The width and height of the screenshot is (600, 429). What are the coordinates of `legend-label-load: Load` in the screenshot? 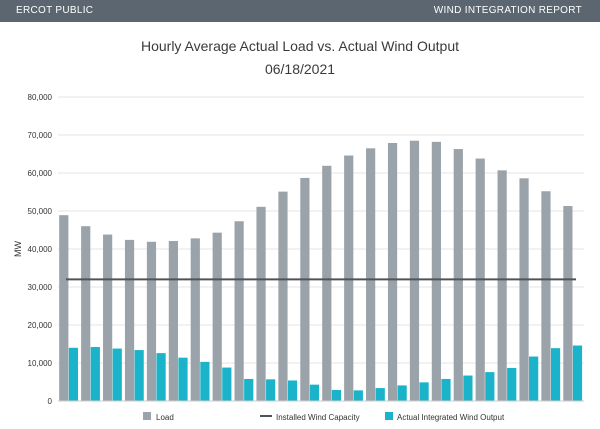 It's located at (165, 417).